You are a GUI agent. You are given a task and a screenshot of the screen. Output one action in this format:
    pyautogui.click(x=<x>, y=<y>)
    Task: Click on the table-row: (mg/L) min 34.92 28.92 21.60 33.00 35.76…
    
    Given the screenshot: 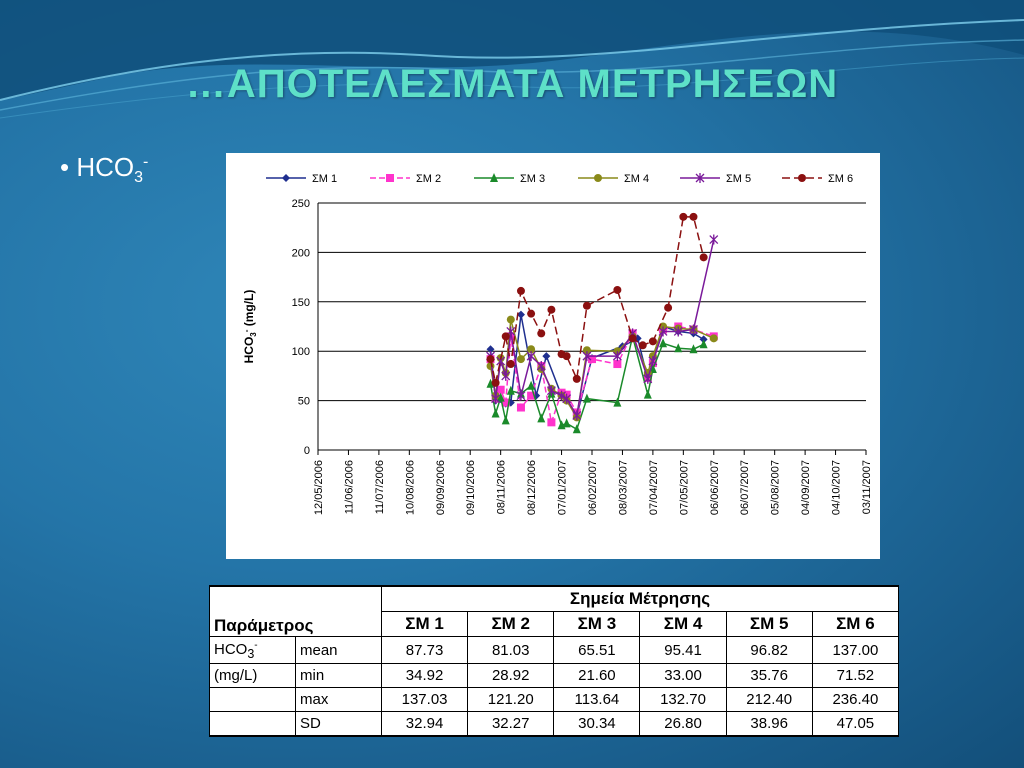 What is the action you would take?
    pyautogui.click(x=554, y=675)
    